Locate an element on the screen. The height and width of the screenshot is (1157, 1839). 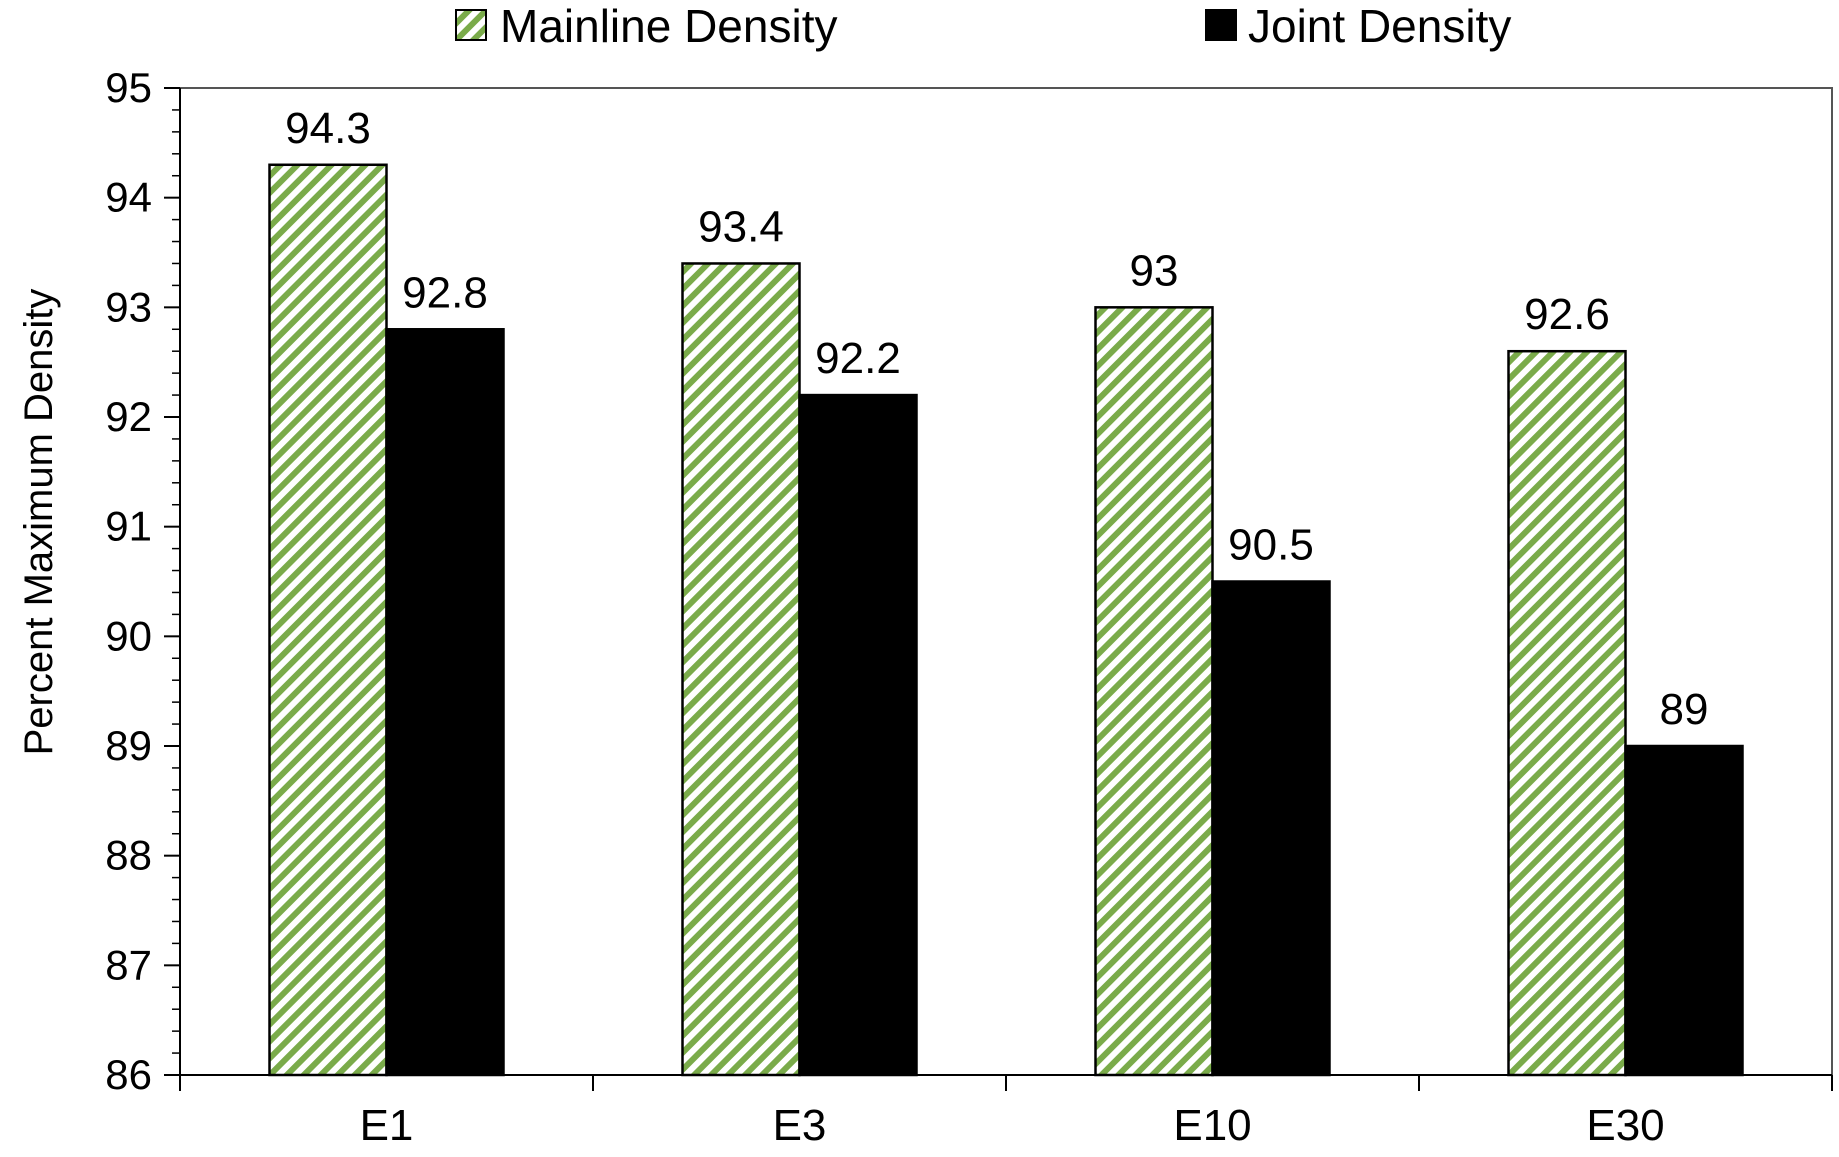
y-tick-label: 91 is located at coordinates (128, 526).